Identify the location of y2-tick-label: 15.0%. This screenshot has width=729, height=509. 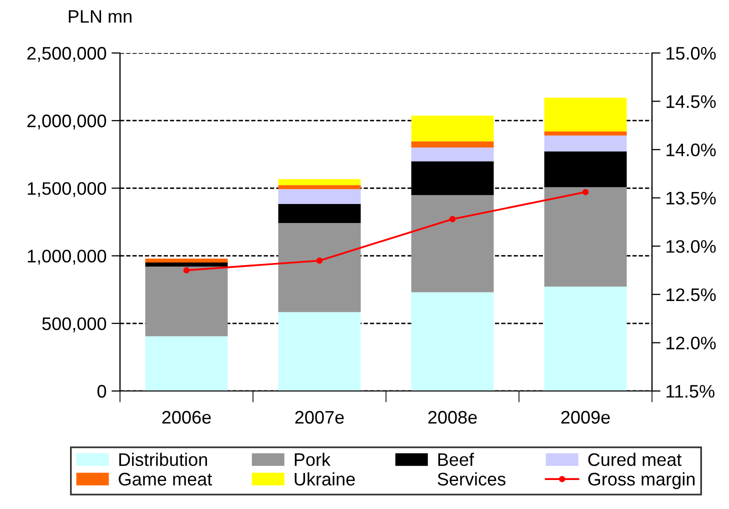
(691, 53).